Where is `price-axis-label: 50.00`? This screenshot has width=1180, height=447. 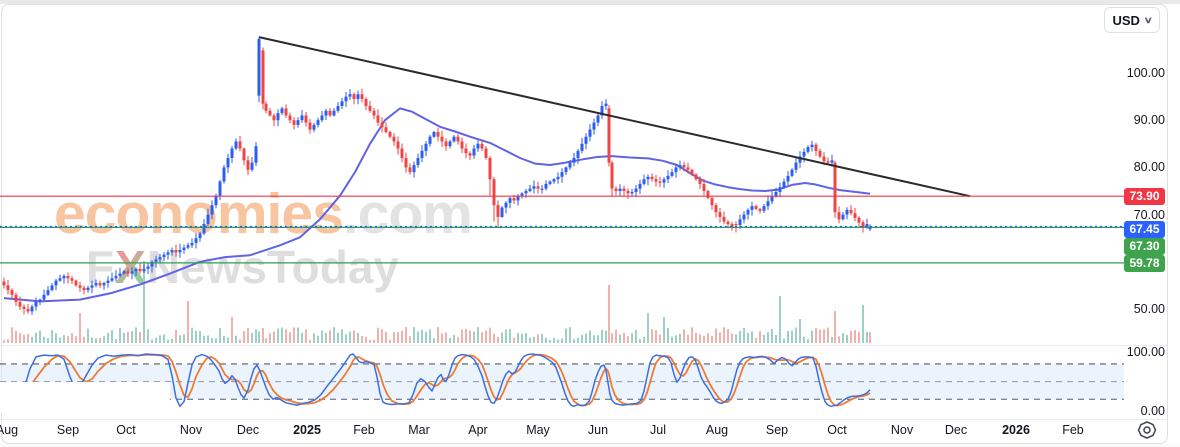 price-axis-label: 50.00 is located at coordinates (1149, 309).